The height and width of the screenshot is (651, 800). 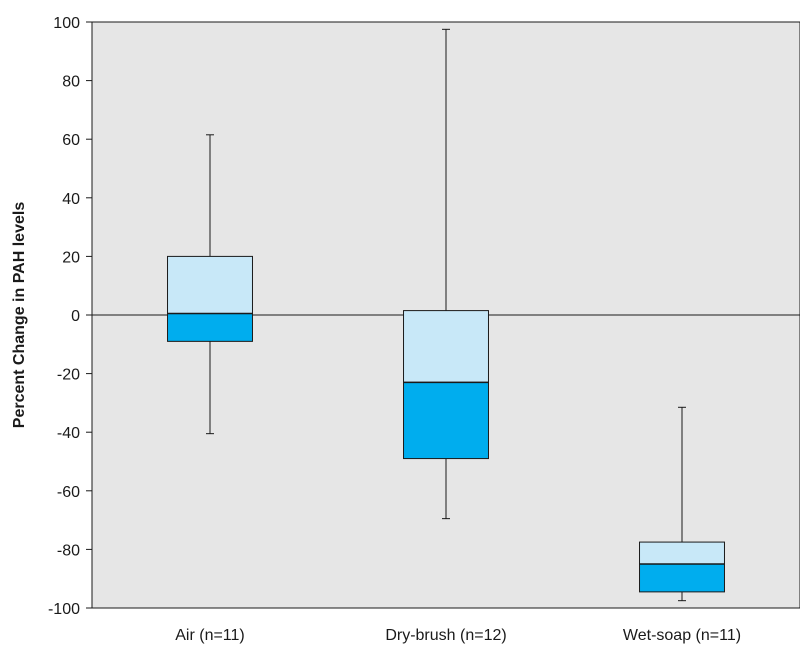 I want to click on y-tick-label: 40, so click(x=71, y=199).